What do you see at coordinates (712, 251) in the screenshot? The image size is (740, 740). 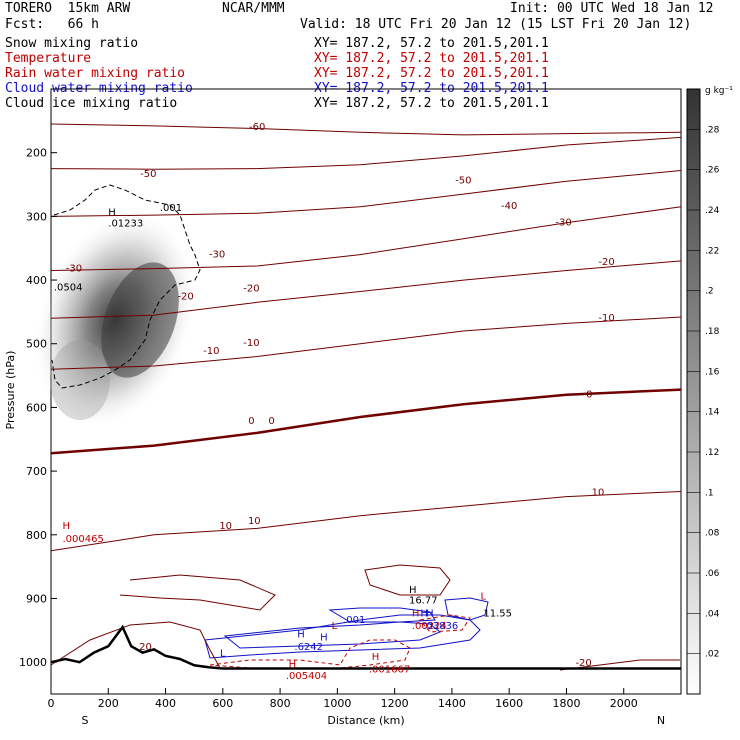 I see `colorbar-tick-label: .22` at bounding box center [712, 251].